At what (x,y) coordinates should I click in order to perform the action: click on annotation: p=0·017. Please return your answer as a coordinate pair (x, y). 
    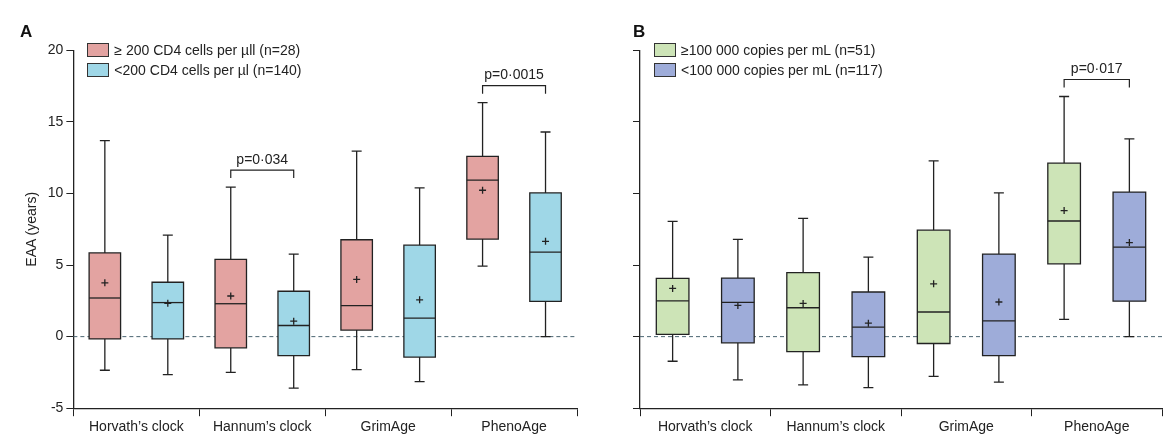
    Looking at the image, I should click on (1096, 68).